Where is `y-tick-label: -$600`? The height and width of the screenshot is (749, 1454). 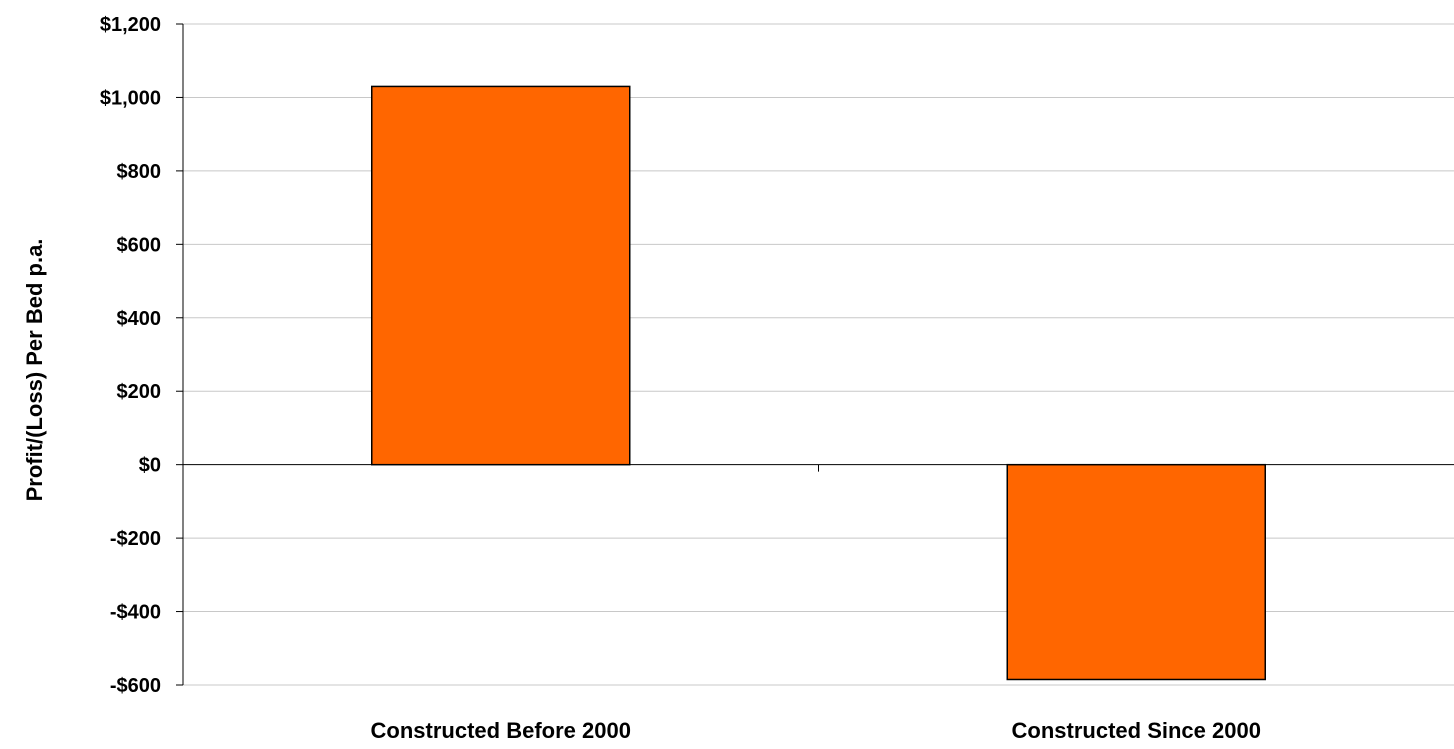
y-tick-label: -$600 is located at coordinates (135, 686).